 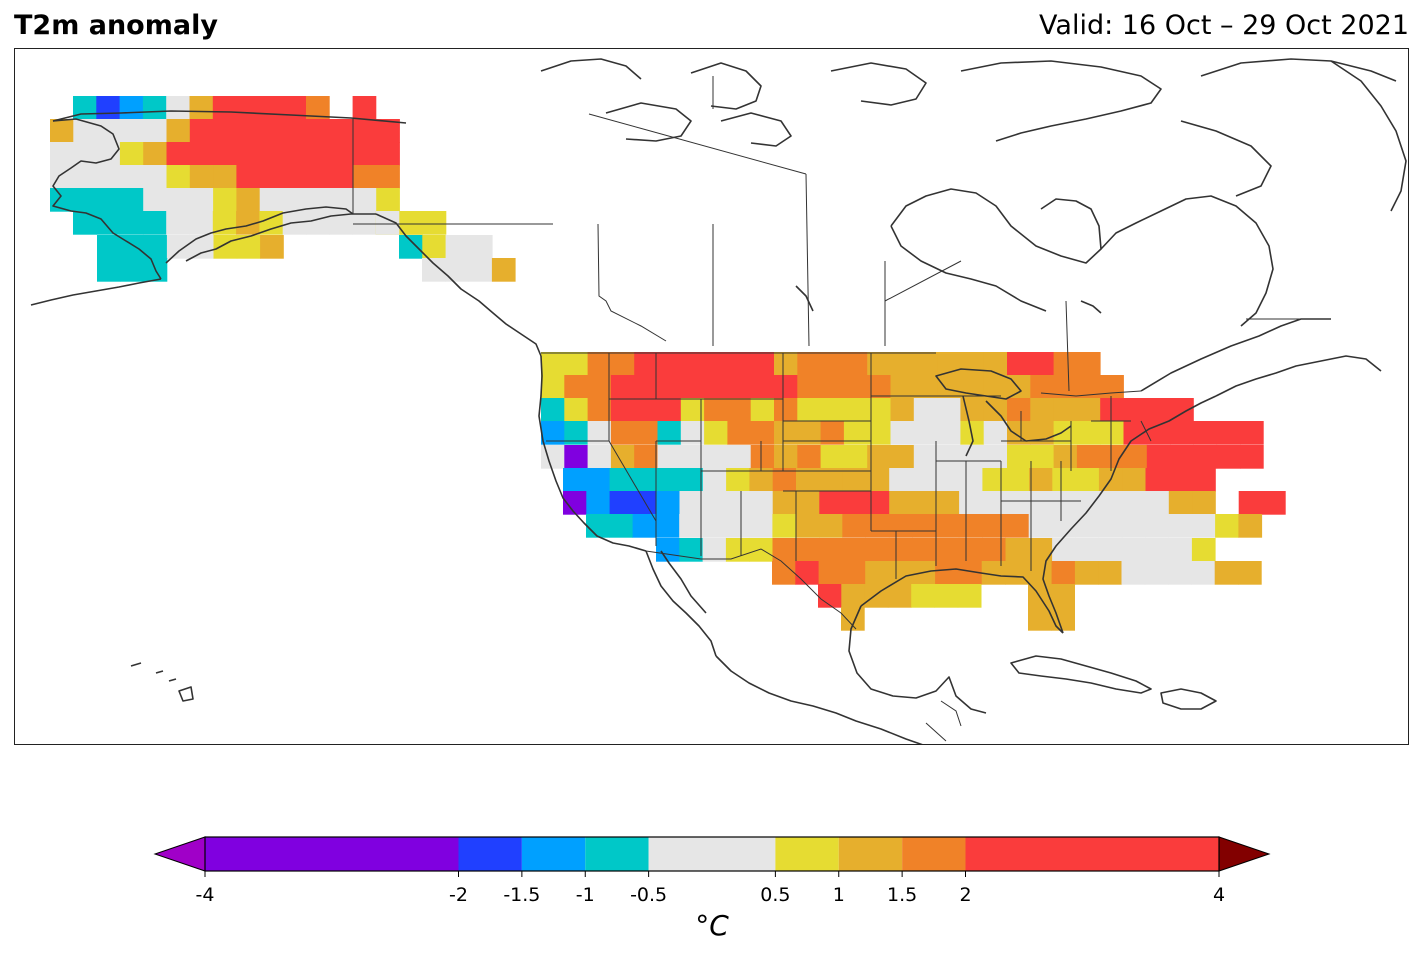 What do you see at coordinates (1187, 261) in the screenshot?
I see `labrador-coast` at bounding box center [1187, 261].